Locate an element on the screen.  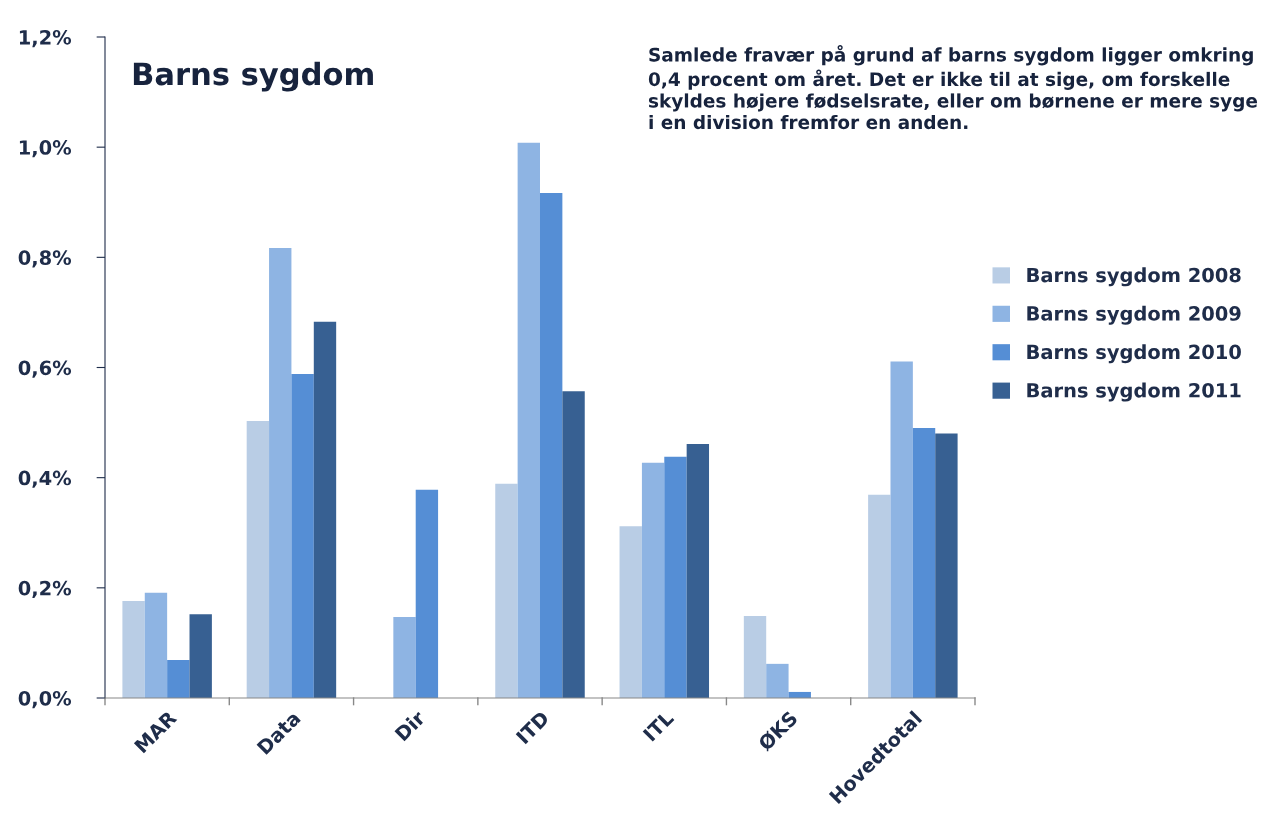
annotation: Samlede fravær på grund af barns sygdom ligger omkring 0,4 procent om året. Det er ikke til at sige, om forskelle skyldes højere fødselsrate, eller om børnene er mere syge i en division fremfor en anden. is located at coordinates (953, 87).